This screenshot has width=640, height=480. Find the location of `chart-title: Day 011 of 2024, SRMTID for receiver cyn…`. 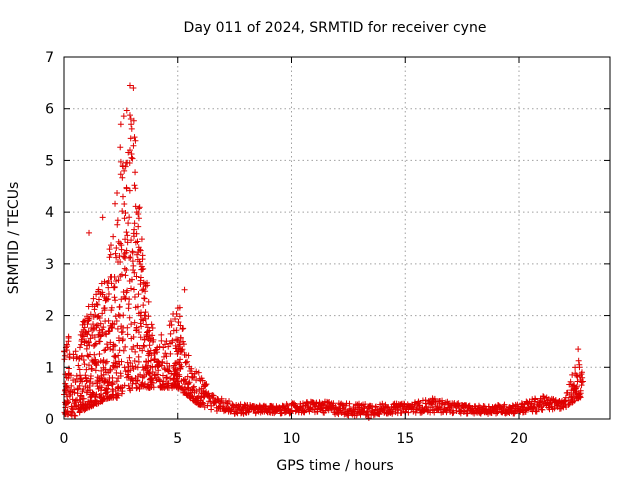

chart-title: Day 011 of 2024, SRMTID for receiver cyn… is located at coordinates (335, 28).